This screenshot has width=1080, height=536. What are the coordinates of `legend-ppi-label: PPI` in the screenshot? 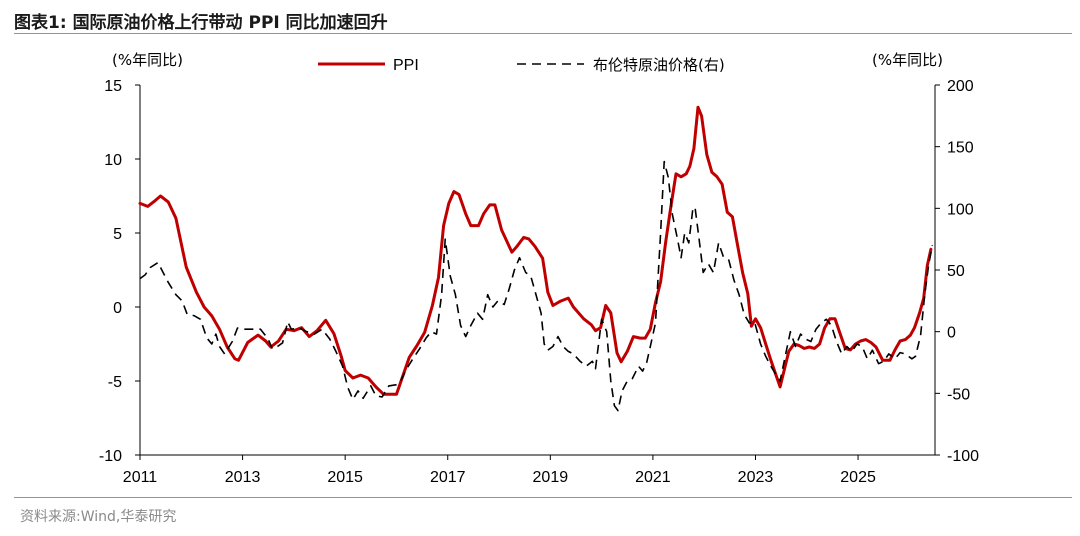 It's located at (406, 65).